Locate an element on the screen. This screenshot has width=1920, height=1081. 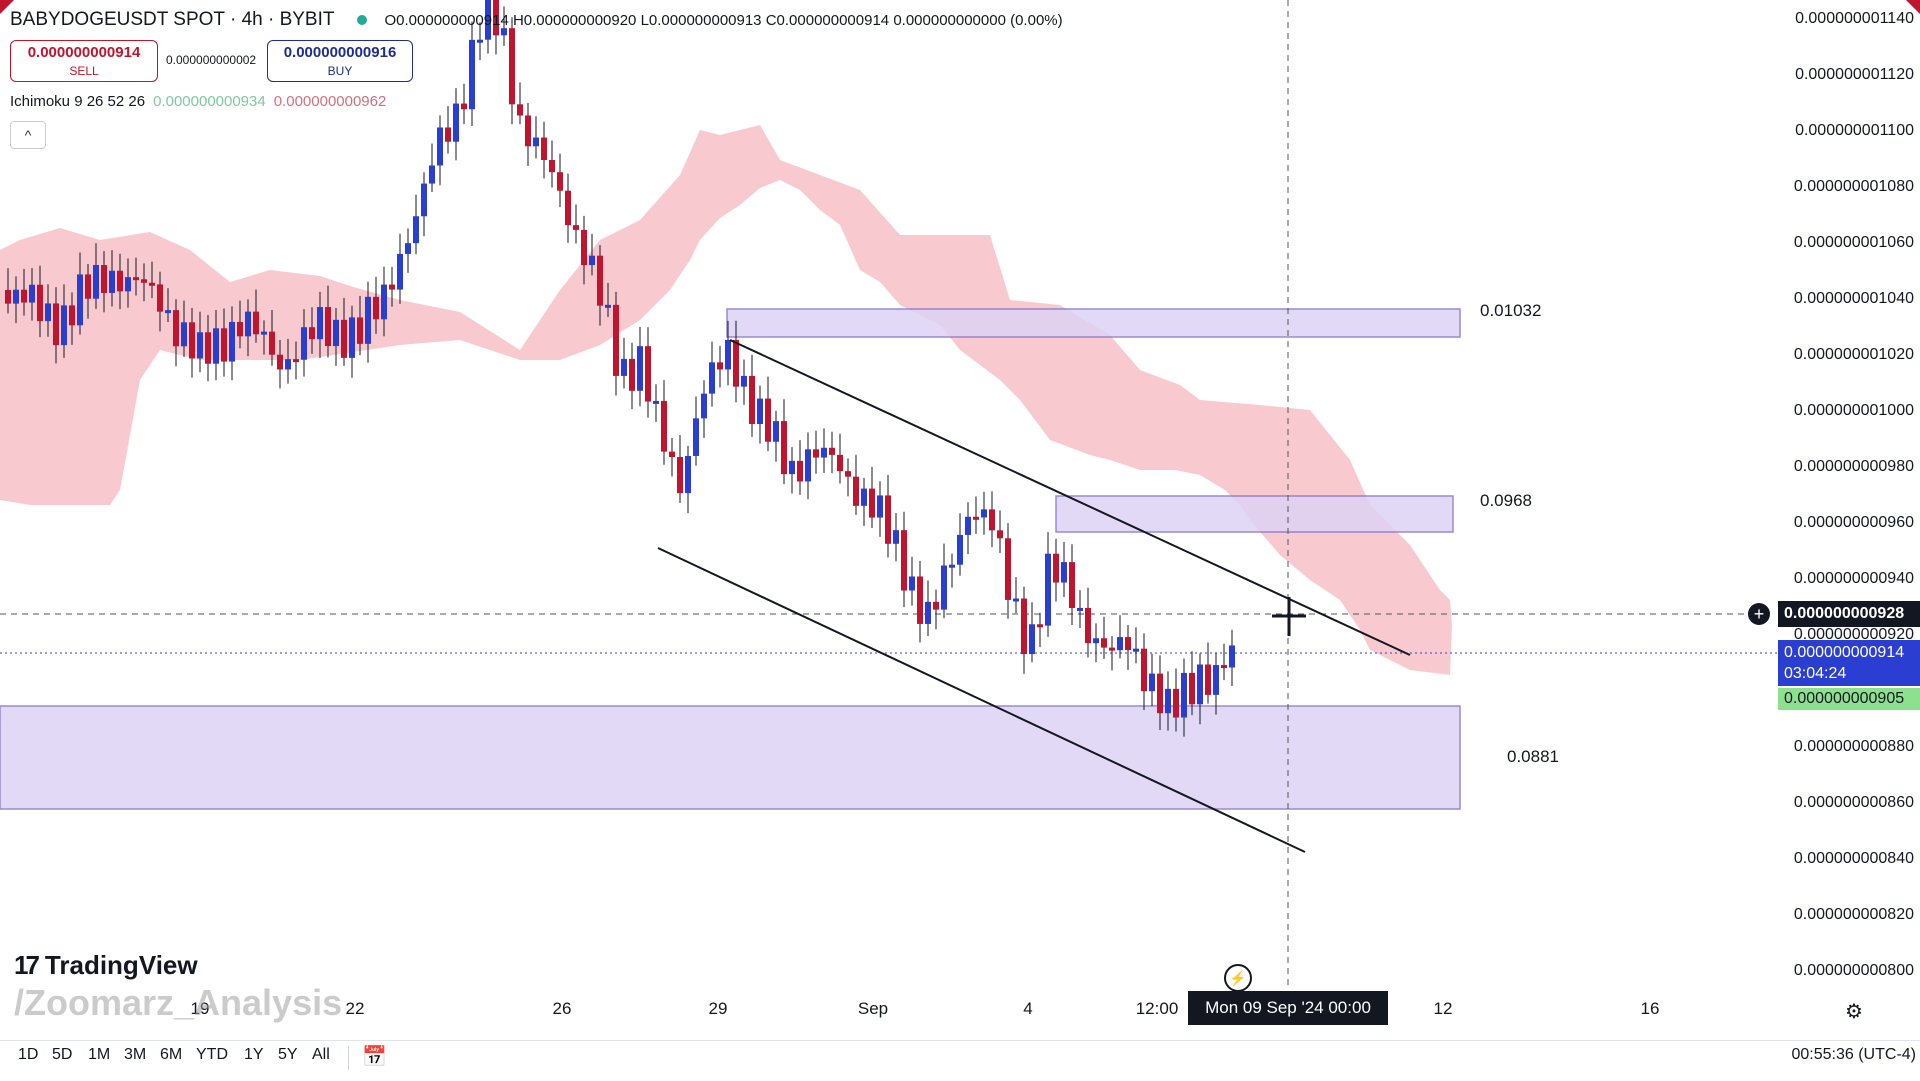
time-tick-label: Sep is located at coordinates (873, 1008).